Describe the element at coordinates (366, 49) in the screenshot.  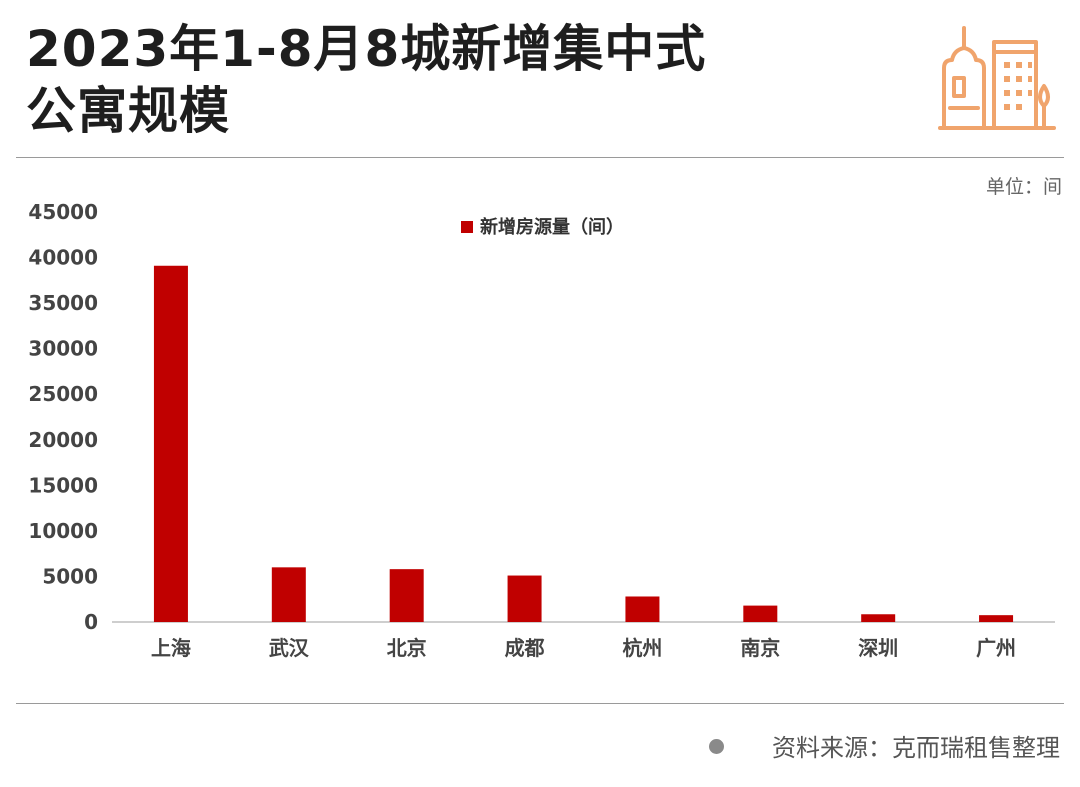
I see `title-line-1: 2023年1-8月8城新增集中式` at that location.